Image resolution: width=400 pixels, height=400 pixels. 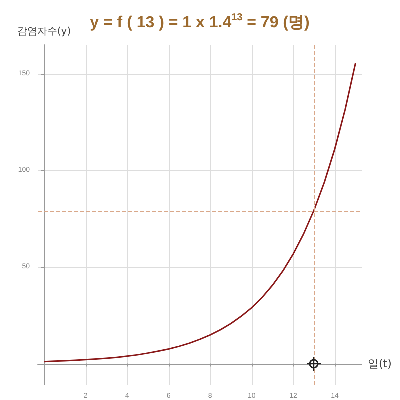 I want to click on y-axis-title: 감염자수(y), so click(x=44, y=32).